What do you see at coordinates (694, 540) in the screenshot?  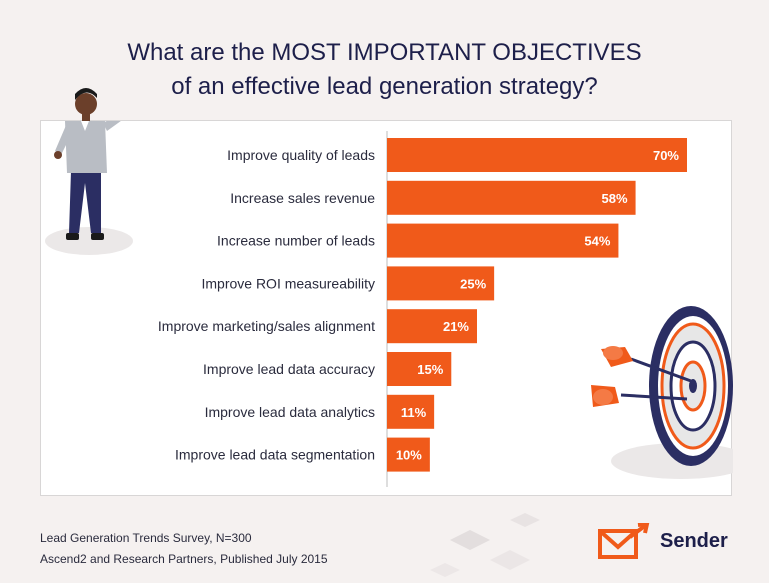 I see `brand-name: Sender` at bounding box center [694, 540].